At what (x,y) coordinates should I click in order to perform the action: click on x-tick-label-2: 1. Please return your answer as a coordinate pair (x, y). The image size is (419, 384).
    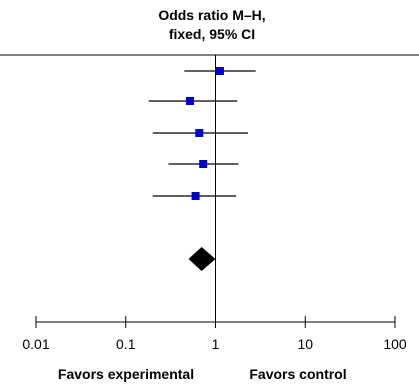
    Looking at the image, I should click on (216, 344).